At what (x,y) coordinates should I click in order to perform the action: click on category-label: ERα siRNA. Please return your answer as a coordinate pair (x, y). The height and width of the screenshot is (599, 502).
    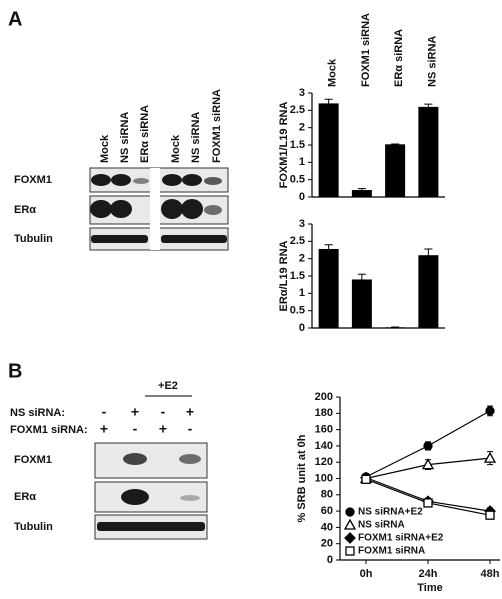
    Looking at the image, I should click on (399, 58).